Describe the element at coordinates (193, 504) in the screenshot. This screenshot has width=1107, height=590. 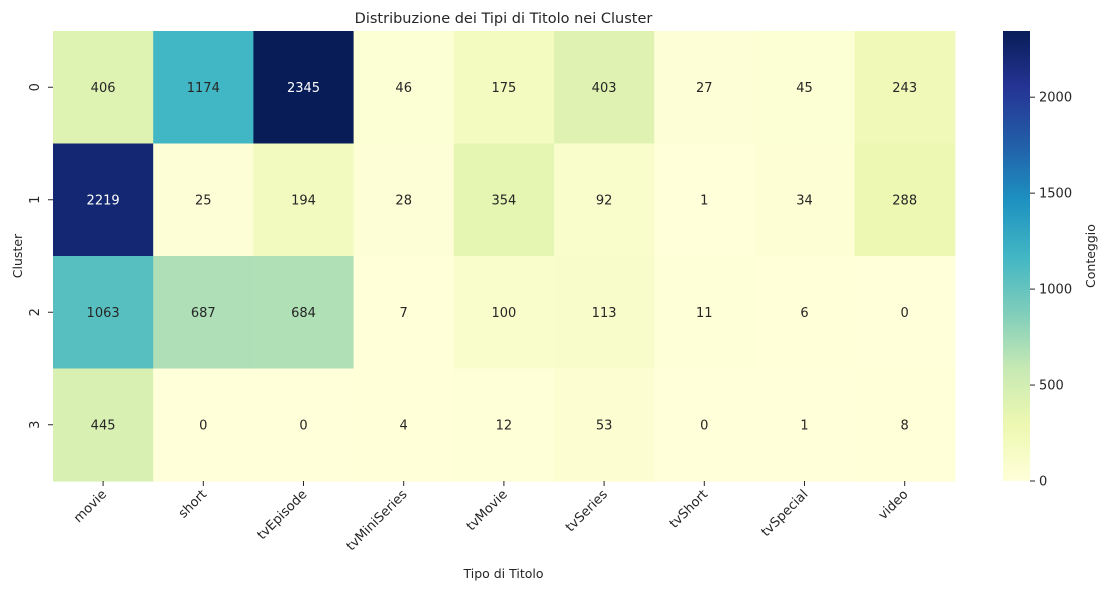
I see `x-tick-label: short` at that location.